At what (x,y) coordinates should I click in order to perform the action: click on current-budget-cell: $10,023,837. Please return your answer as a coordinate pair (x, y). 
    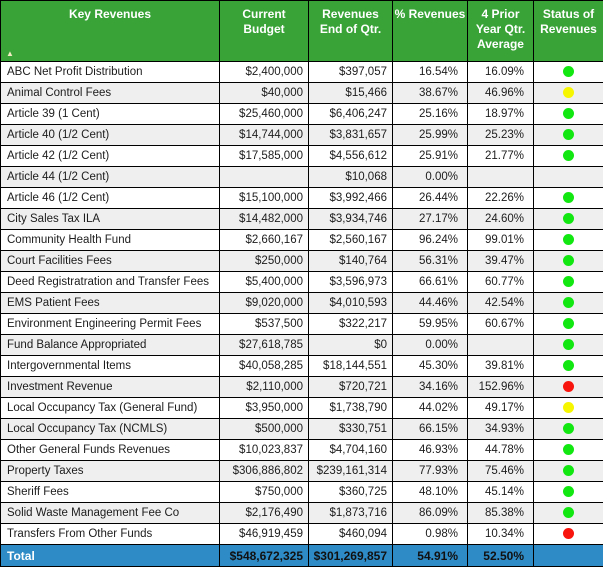
    Looking at the image, I should click on (264, 450).